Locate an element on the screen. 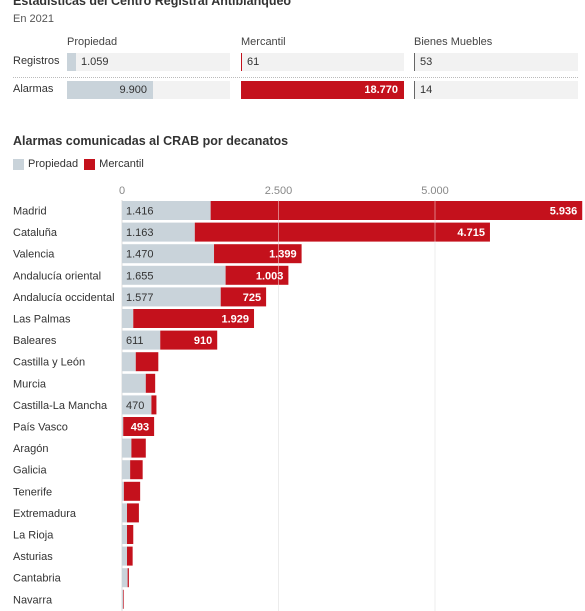 This screenshot has width=585, height=611. table-divider is located at coordinates (295, 77).